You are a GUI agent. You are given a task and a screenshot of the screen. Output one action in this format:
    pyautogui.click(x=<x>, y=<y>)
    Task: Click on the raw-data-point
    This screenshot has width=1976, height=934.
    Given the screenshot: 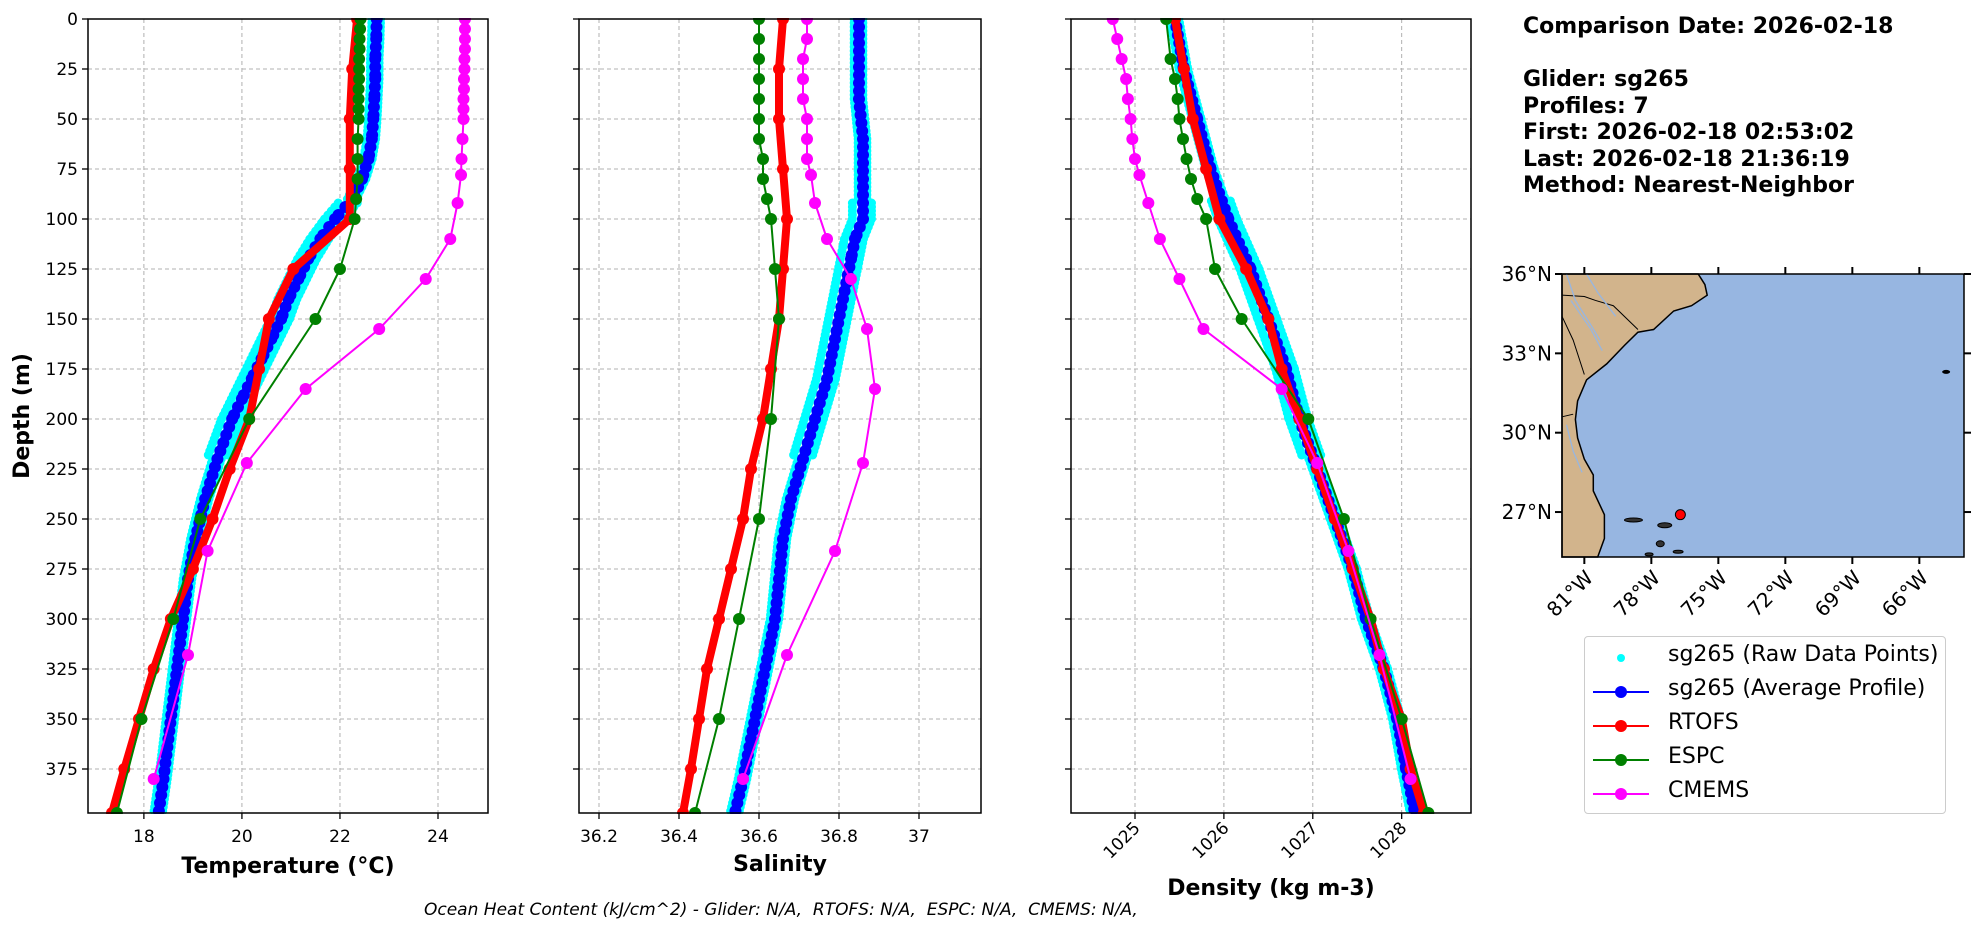 What is the action you would take?
    pyautogui.click(x=1302, y=455)
    